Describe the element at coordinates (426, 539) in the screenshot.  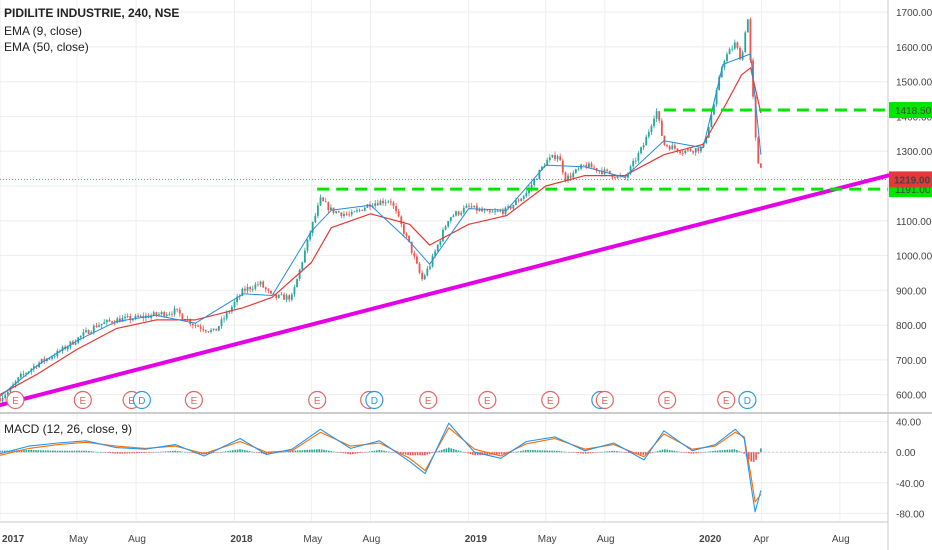
I see `time-axis: 2017 May Aug 2018 May Aug 2019 May Aug 2020 Apr Aug` at that location.